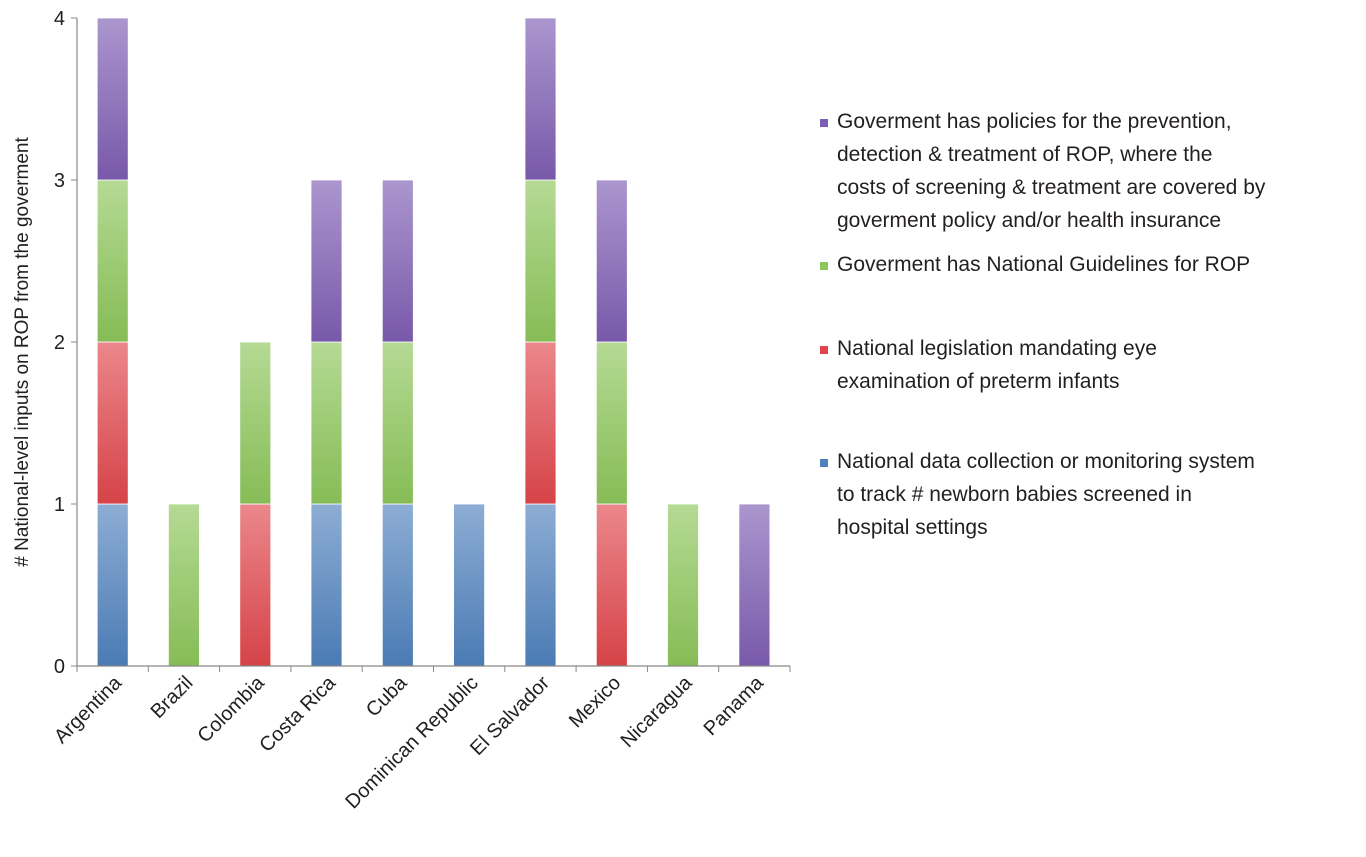 This screenshot has height=857, width=1366. What do you see at coordinates (1025, 154) in the screenshot?
I see `legend-label: detection & treatment of ROP, where the` at bounding box center [1025, 154].